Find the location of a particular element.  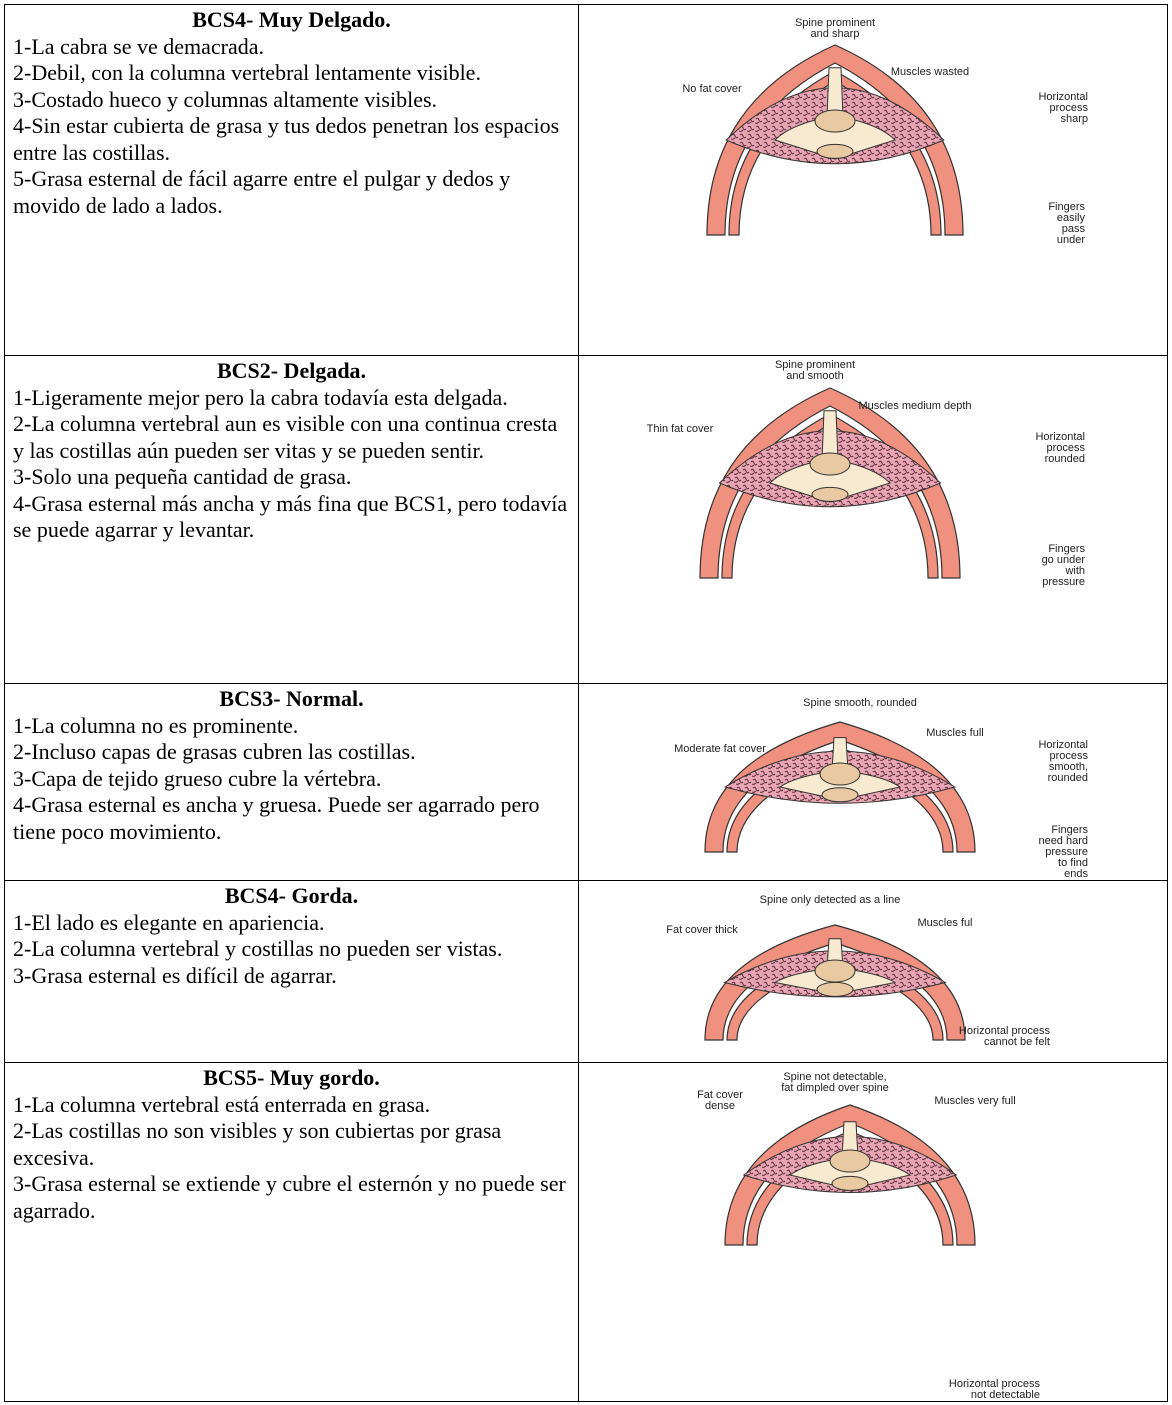

diagram-label: not detectable is located at coordinates (1005, 1395).